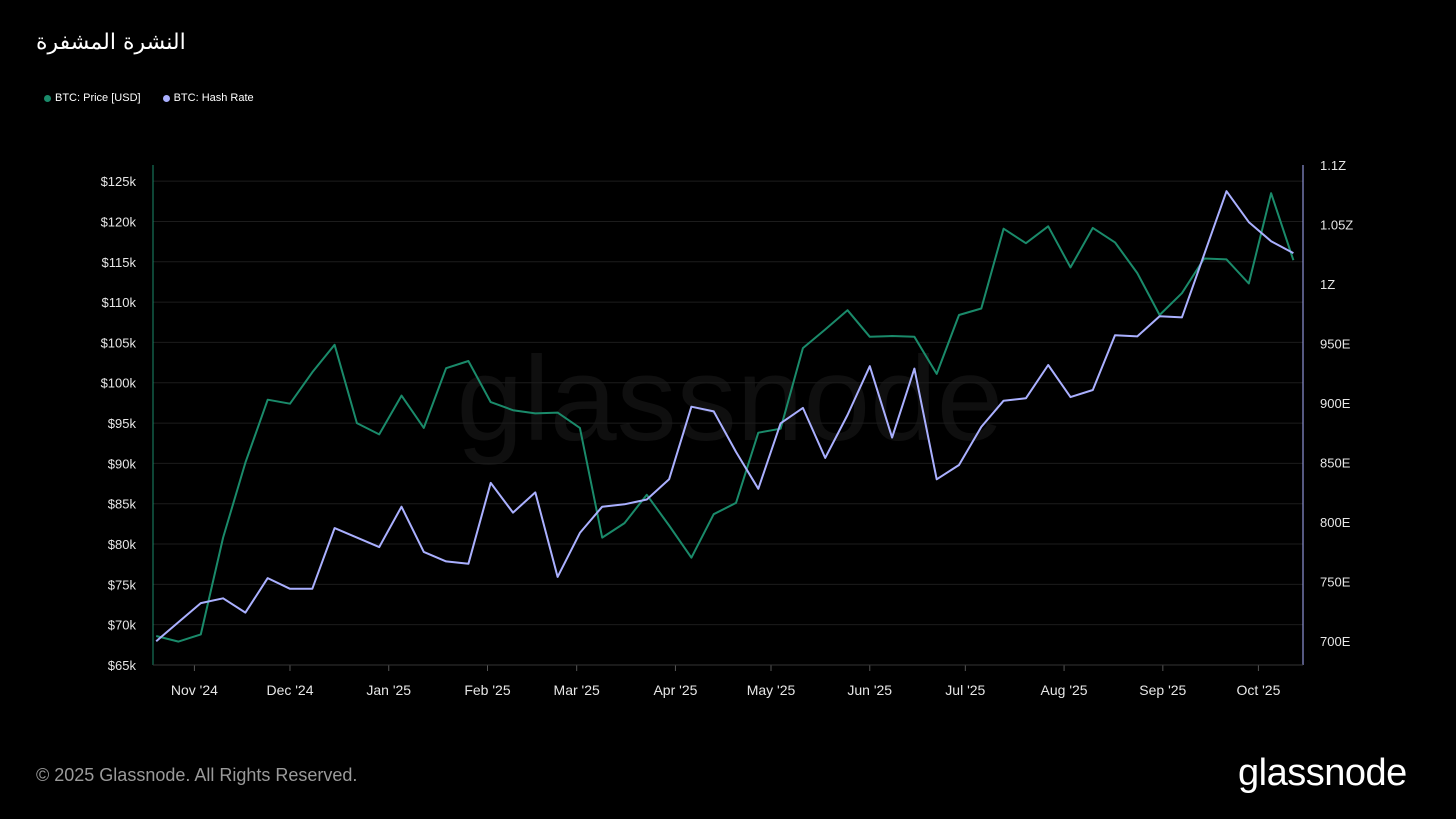  What do you see at coordinates (869, 690) in the screenshot?
I see `x-tick-label: Jun '25` at bounding box center [869, 690].